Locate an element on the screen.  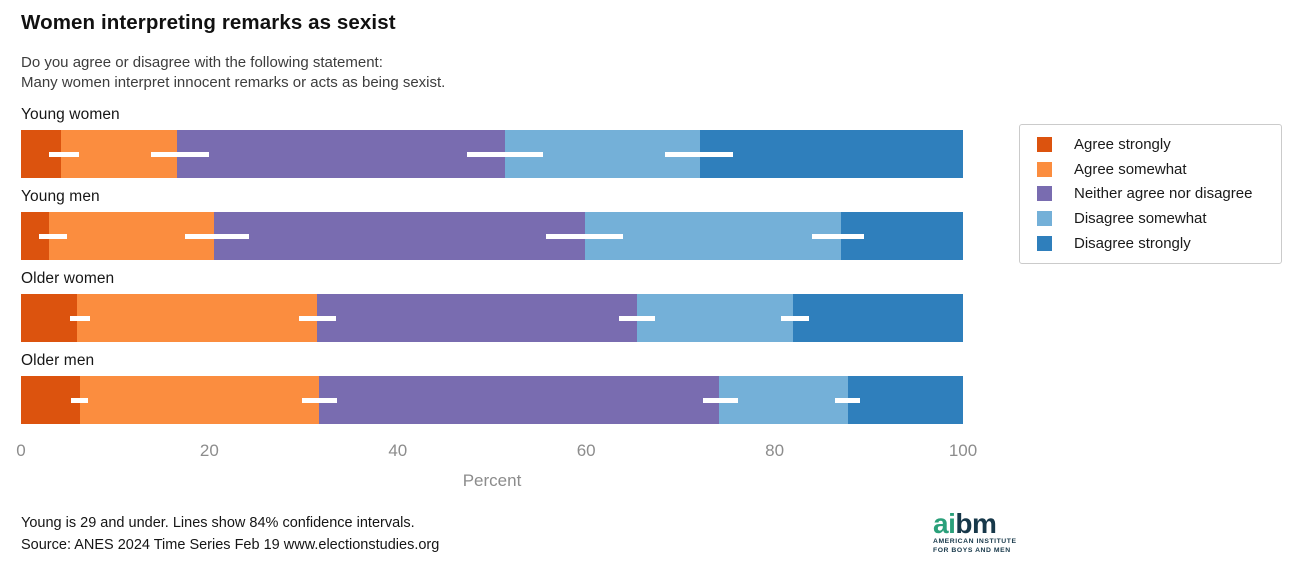
chart-row: Young women is located at coordinates (492, 147).